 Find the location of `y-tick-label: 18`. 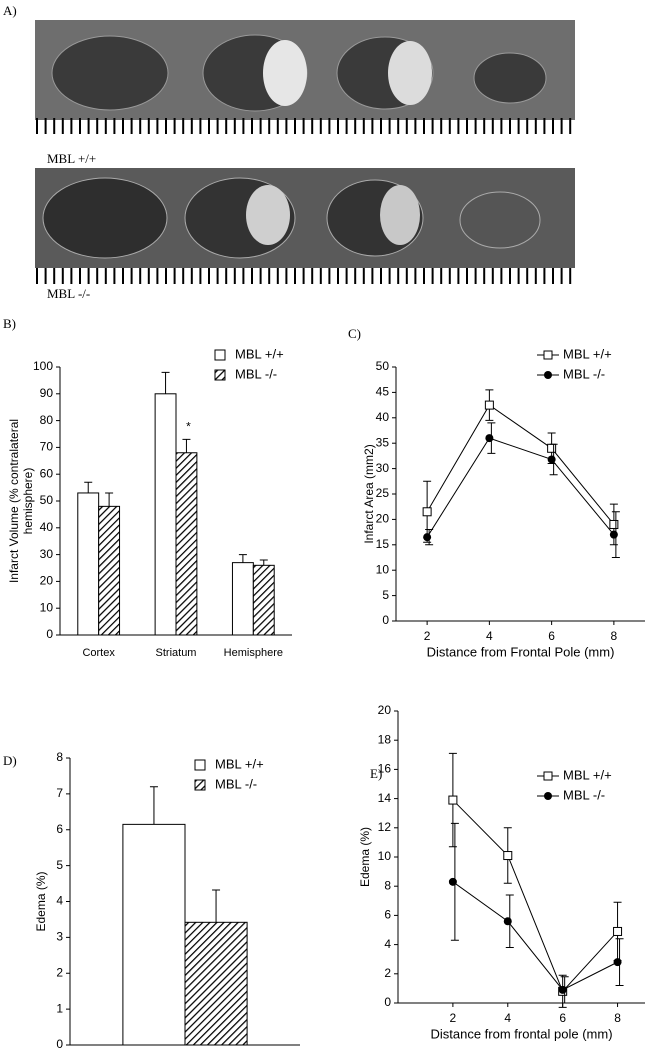

y-tick-label: 18 is located at coordinates (385, 739).